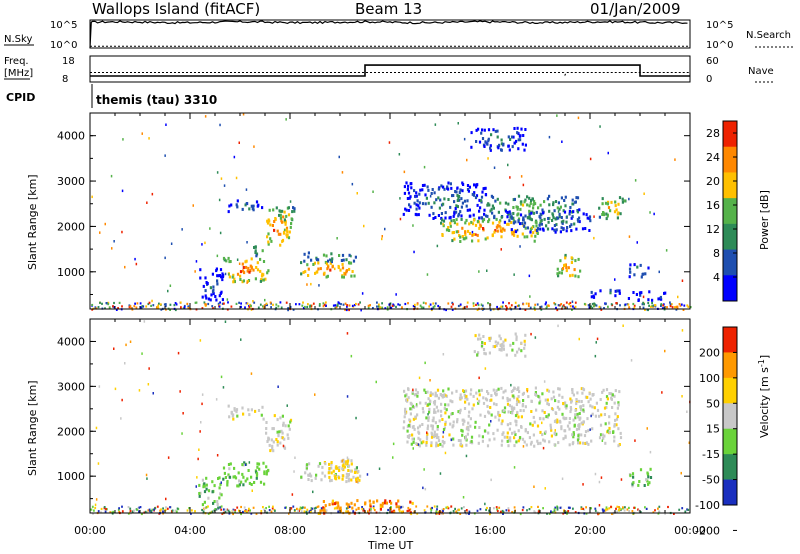  I want to click on nave-tick-bottom: 0, so click(709, 79).